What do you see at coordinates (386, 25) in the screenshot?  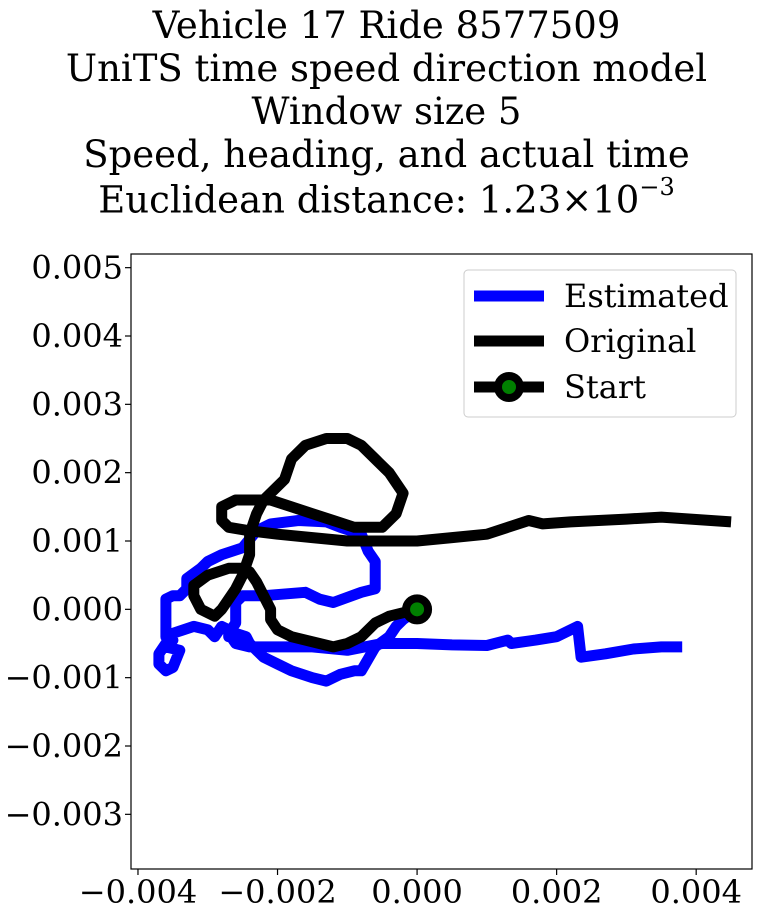 I see `chart-title-line-1: Vehicle 17 Ride 8577509` at bounding box center [386, 25].